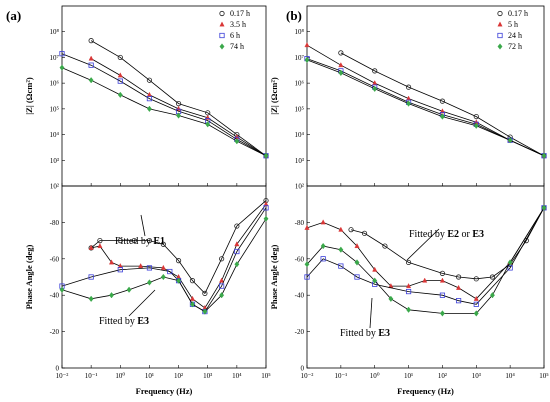 Image resolution: width=550 pixels, height=402 pixels. Describe the element at coordinates (425, 252) in the screenshot. I see `series-5-hh` at that location.